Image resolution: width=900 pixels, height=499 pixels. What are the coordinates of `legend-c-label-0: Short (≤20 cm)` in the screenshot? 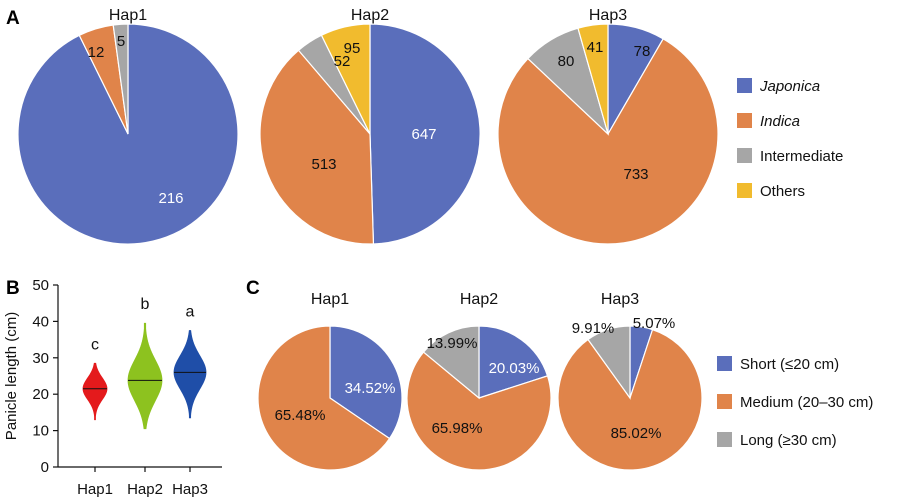 It's located at (789, 364).